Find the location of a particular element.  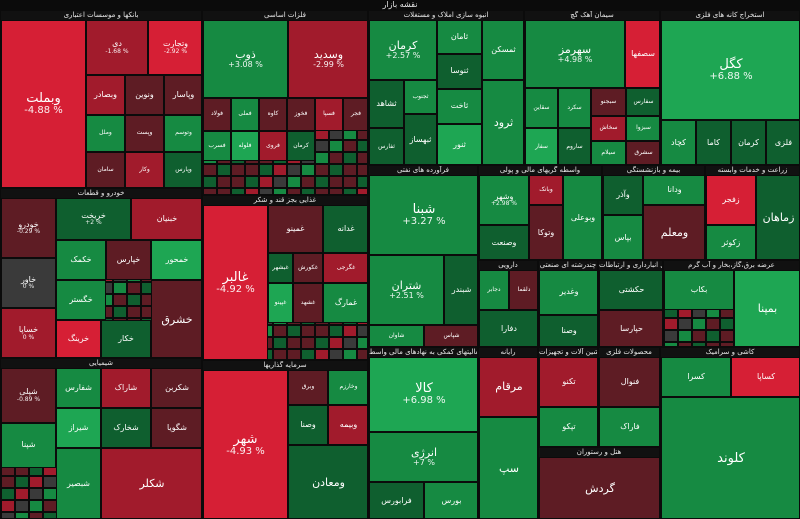

stock-tile: ثنور is located at coordinates (459, 144).